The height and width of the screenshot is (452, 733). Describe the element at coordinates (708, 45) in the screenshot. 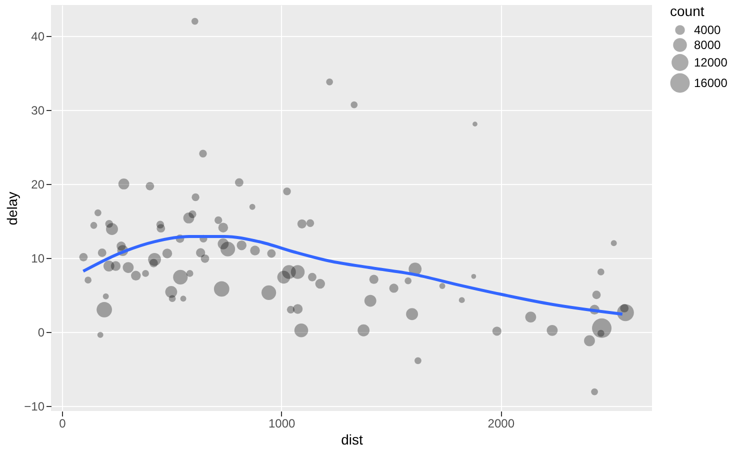

I see `legend-label: 8000` at that location.